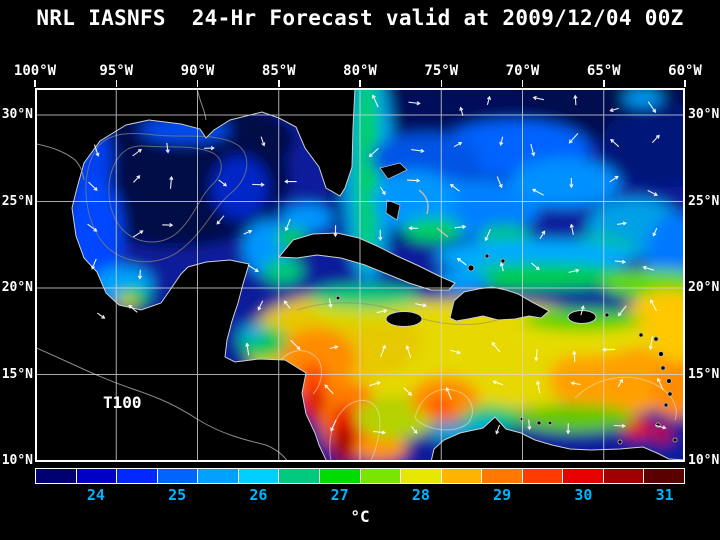  Describe the element at coordinates (404, 319) in the screenshot. I see `land-jamaica` at that location.